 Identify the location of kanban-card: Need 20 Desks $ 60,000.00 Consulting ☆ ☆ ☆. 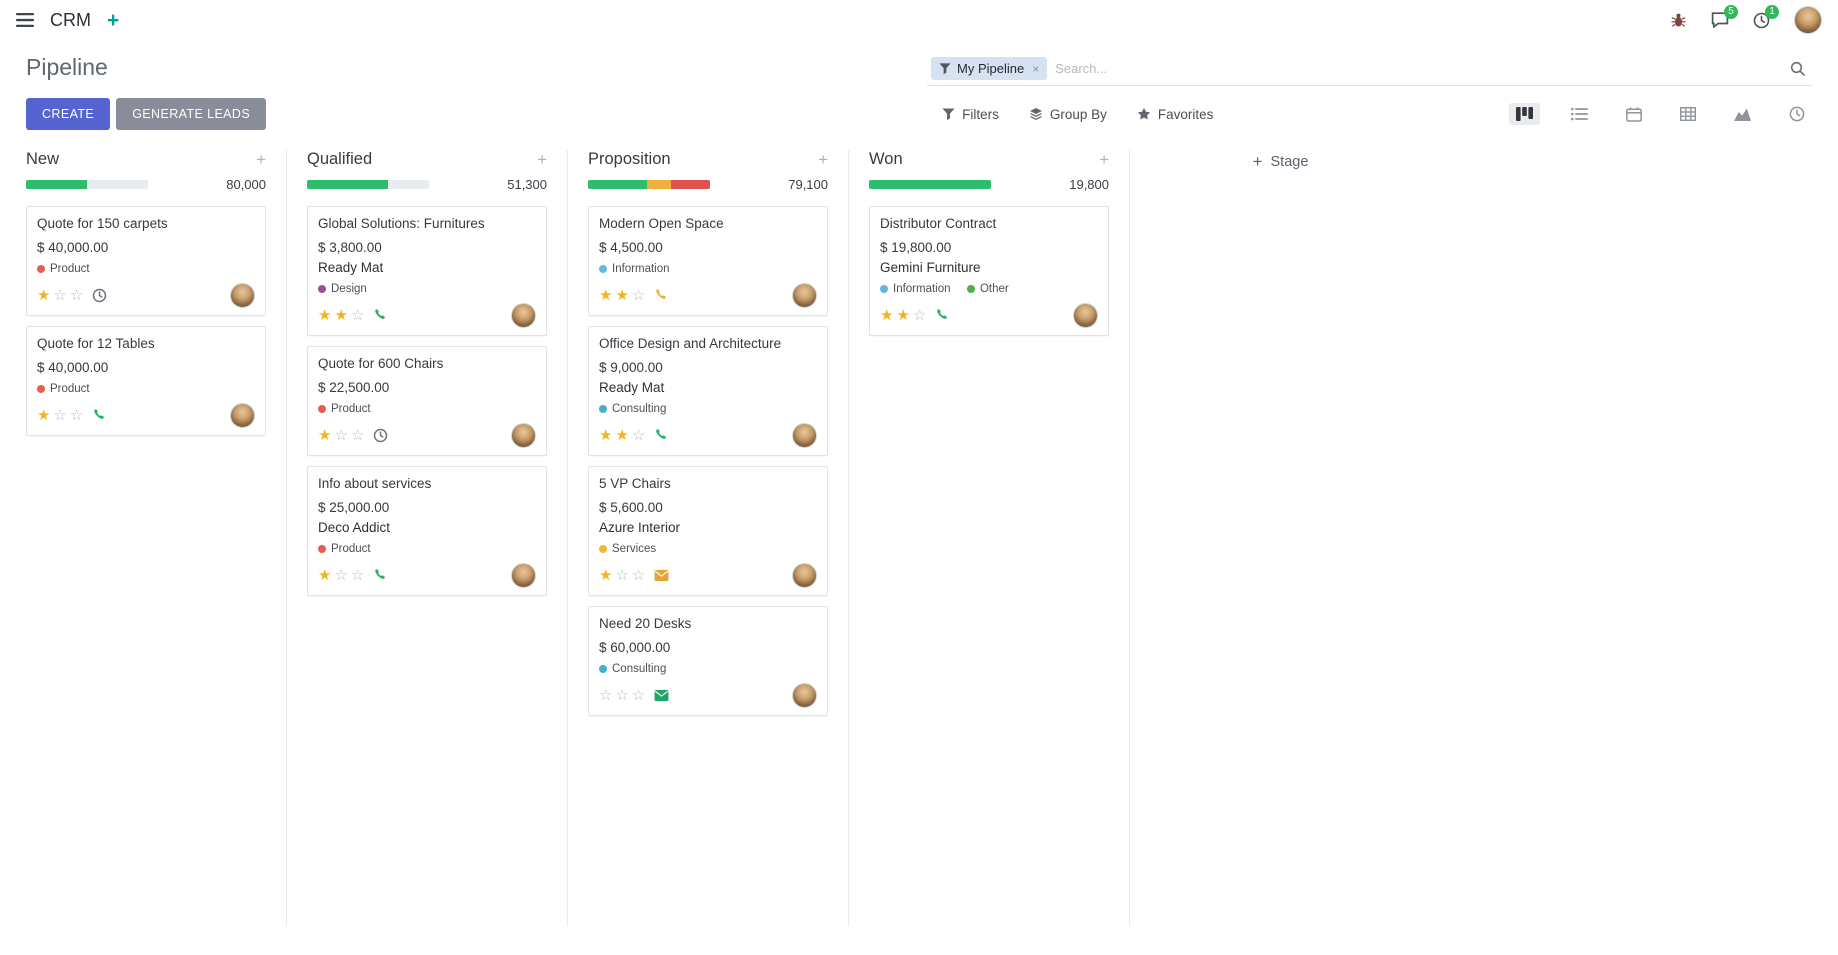
(708, 660).